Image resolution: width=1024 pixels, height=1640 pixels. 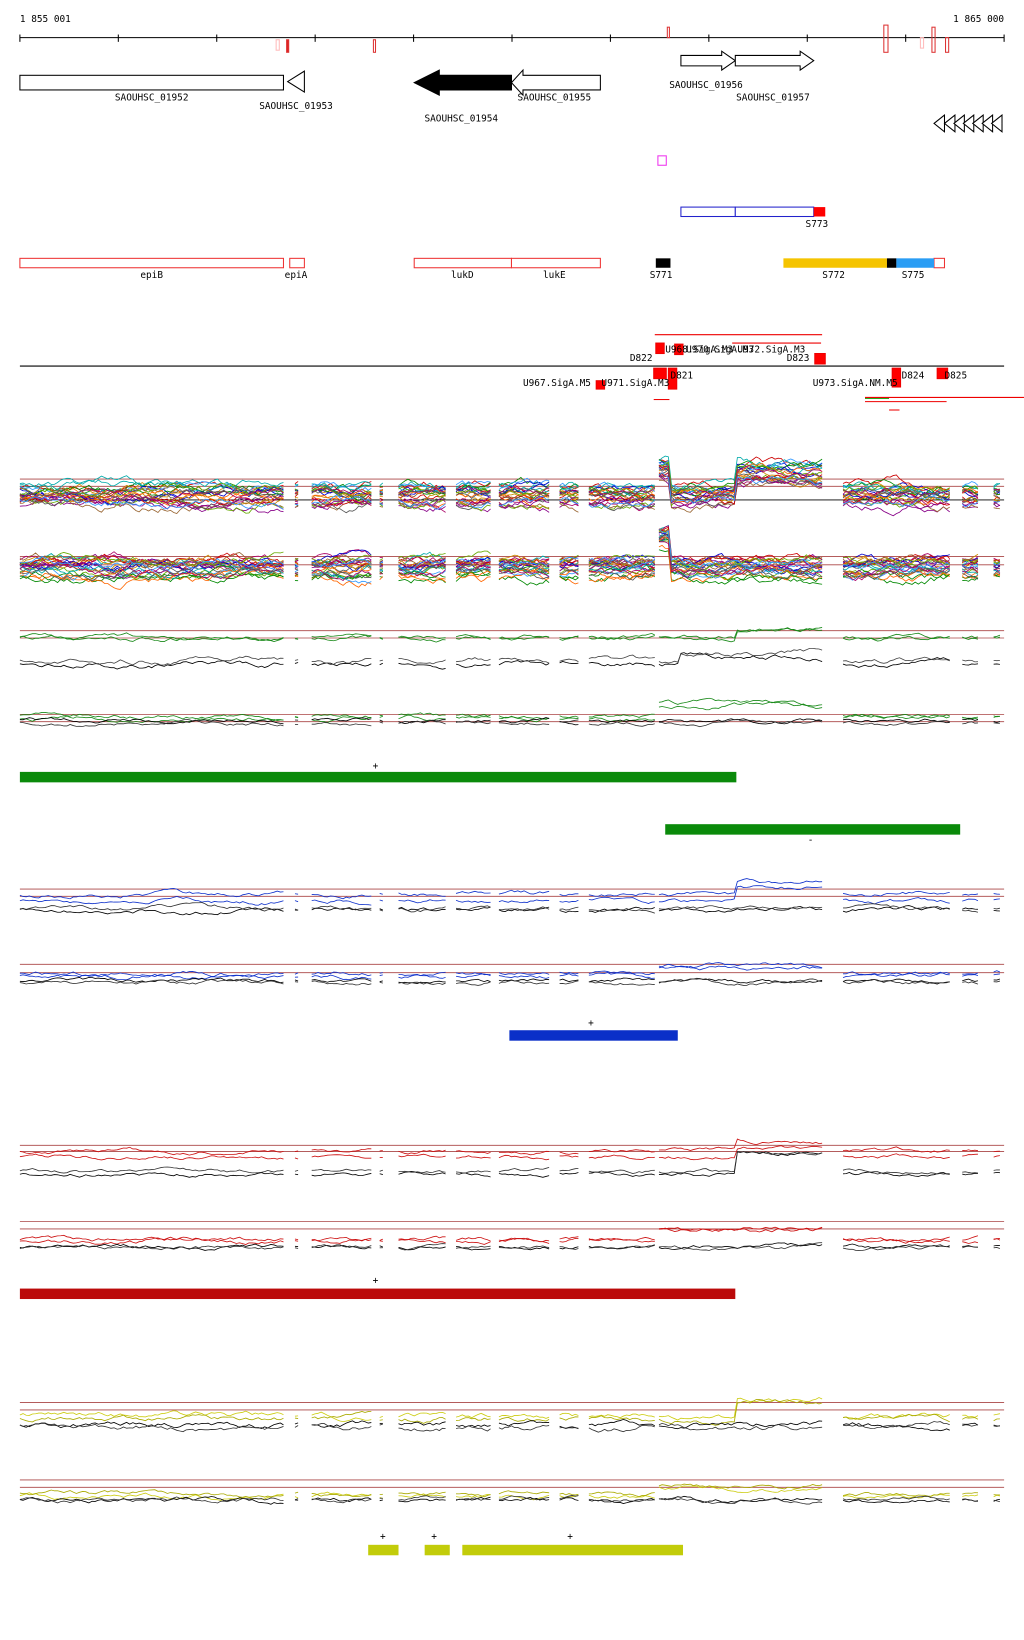 I want to click on feature-label: U971.SigA.M3, so click(x=635, y=383).